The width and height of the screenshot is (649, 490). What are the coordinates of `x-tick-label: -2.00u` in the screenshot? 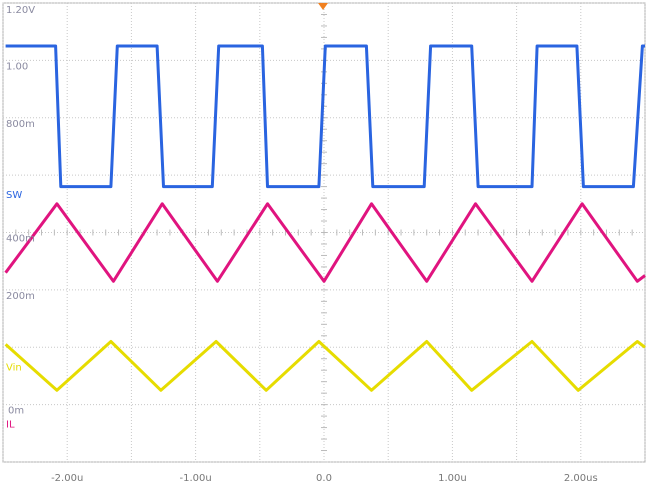 It's located at (67, 478).